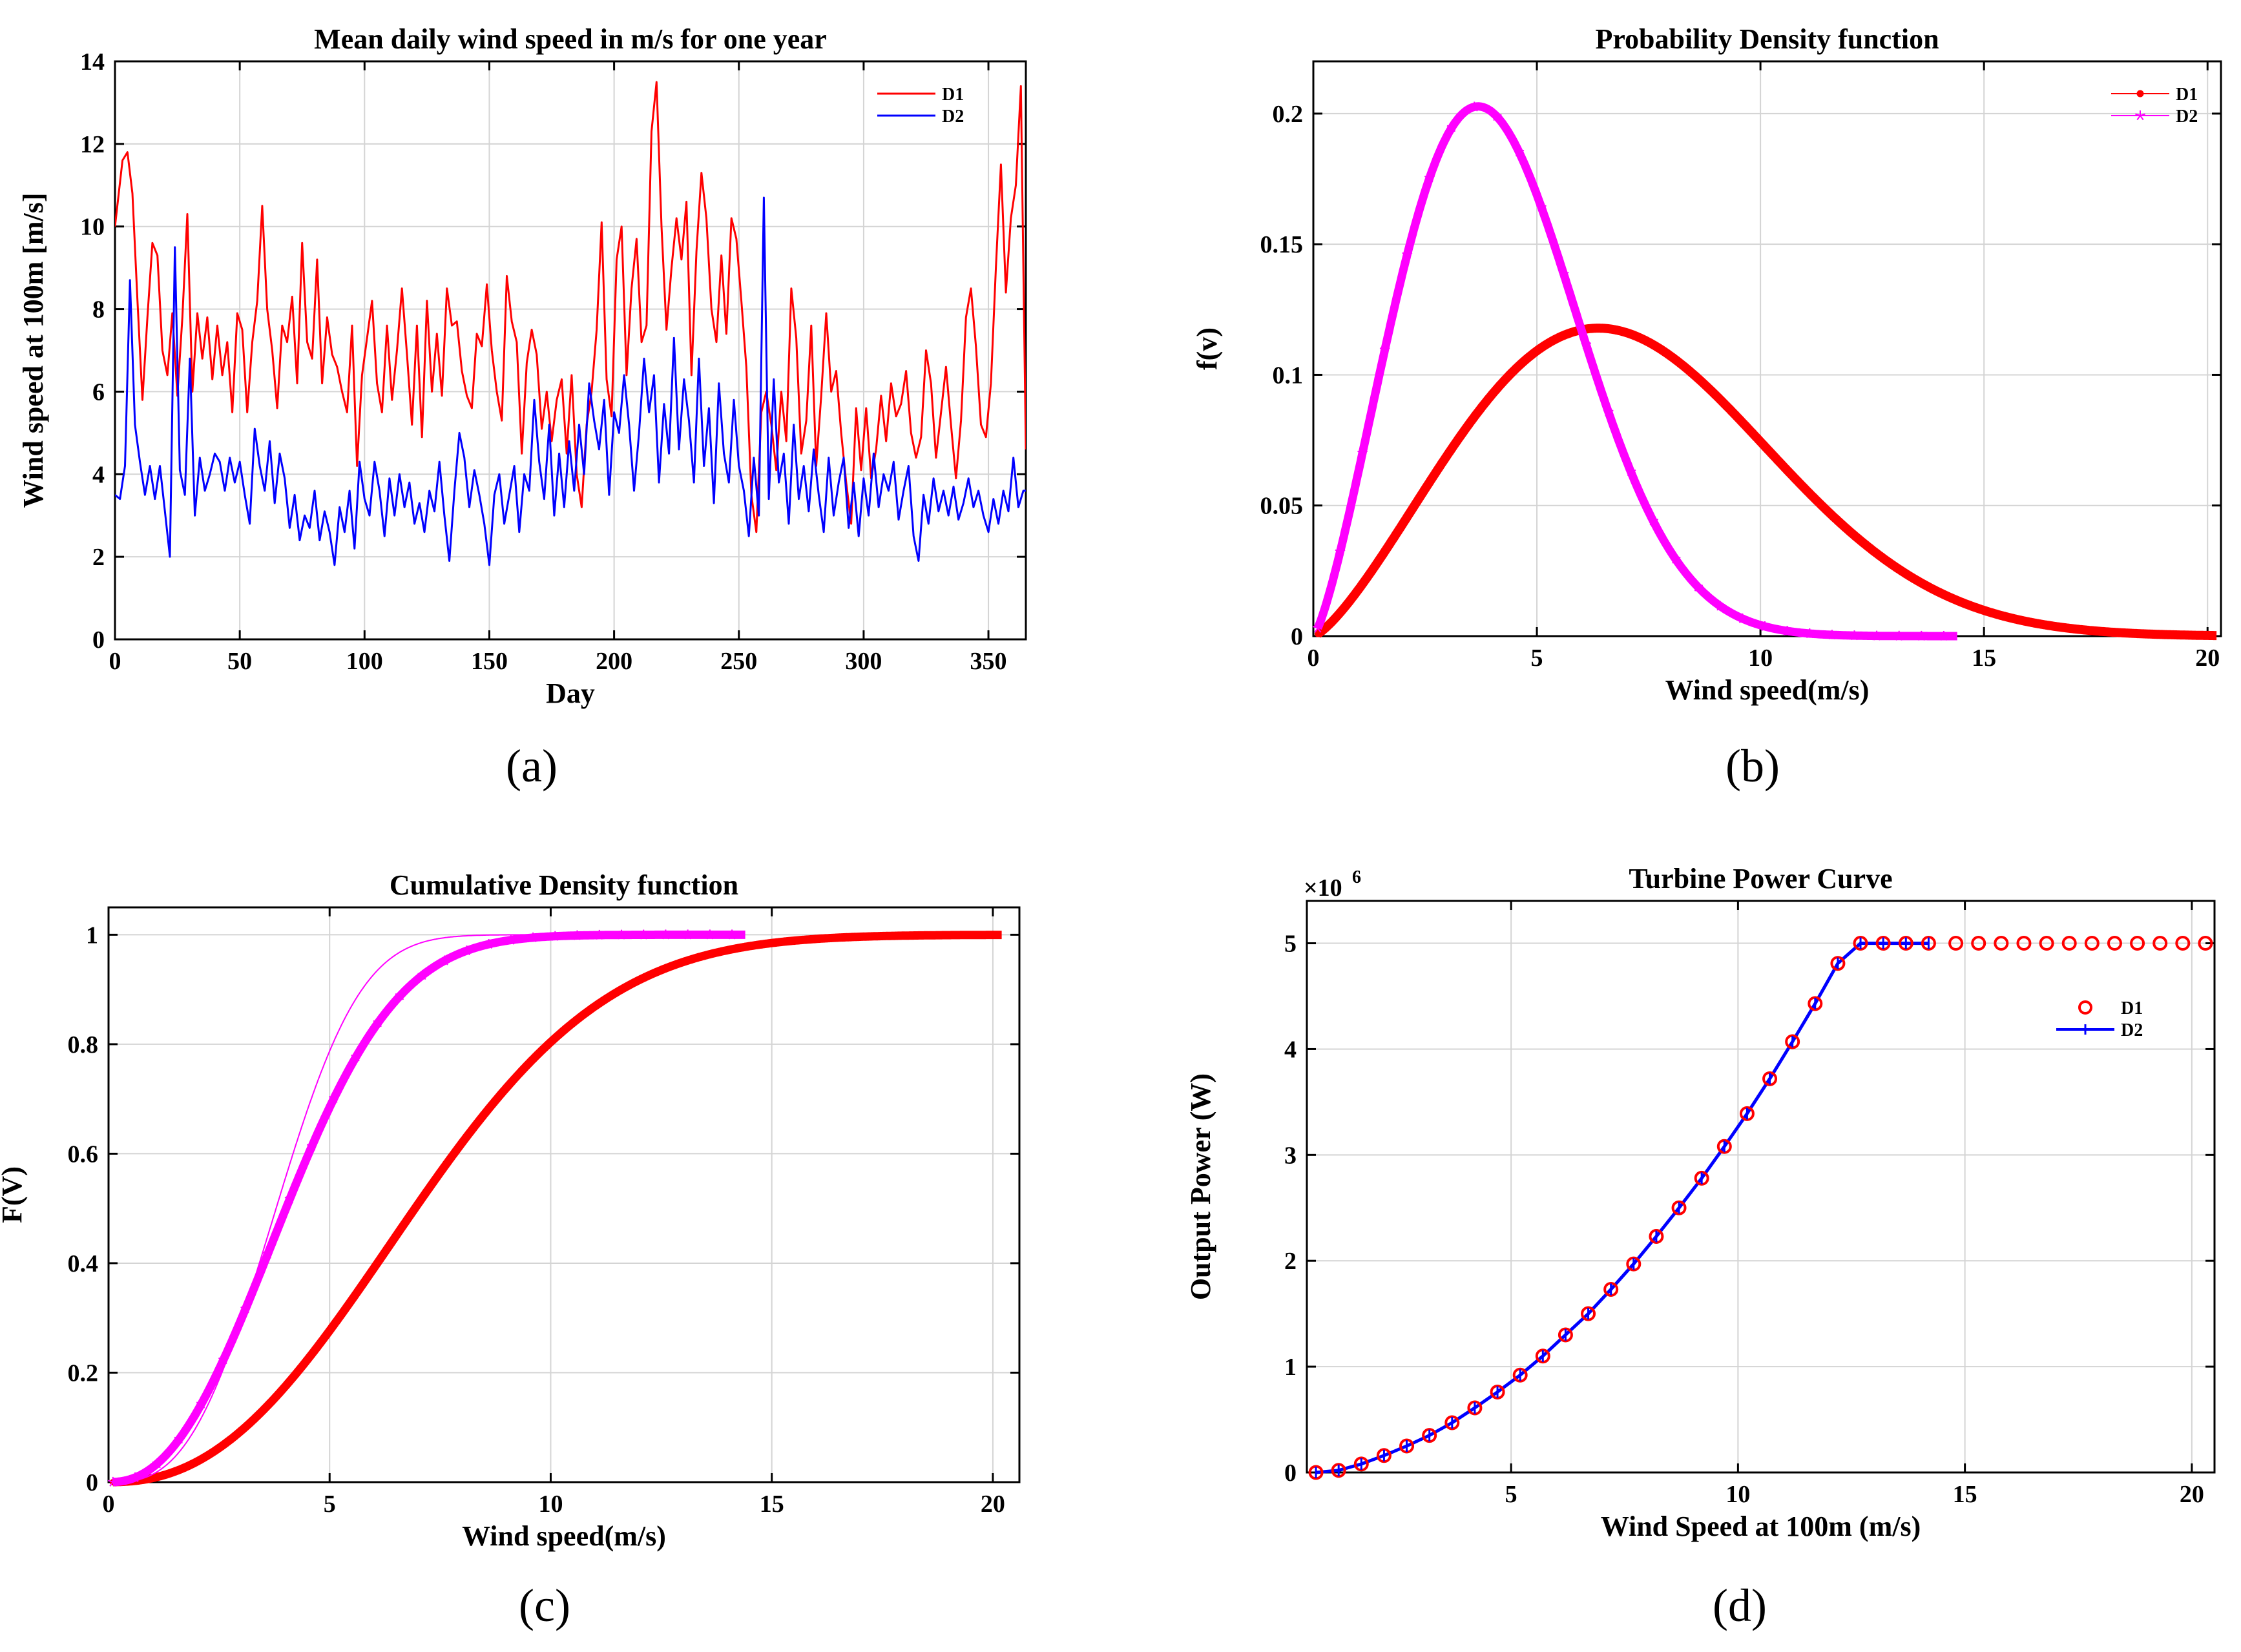 The height and width of the screenshot is (1652, 2241). I want to click on panel-label-c: (c), so click(544, 1605).